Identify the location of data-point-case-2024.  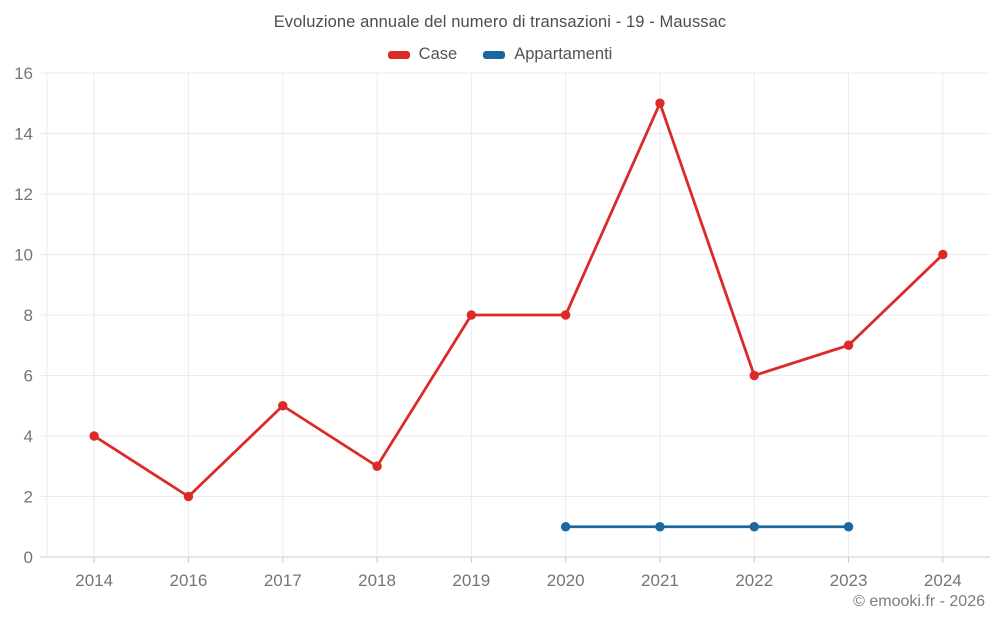
(943, 254).